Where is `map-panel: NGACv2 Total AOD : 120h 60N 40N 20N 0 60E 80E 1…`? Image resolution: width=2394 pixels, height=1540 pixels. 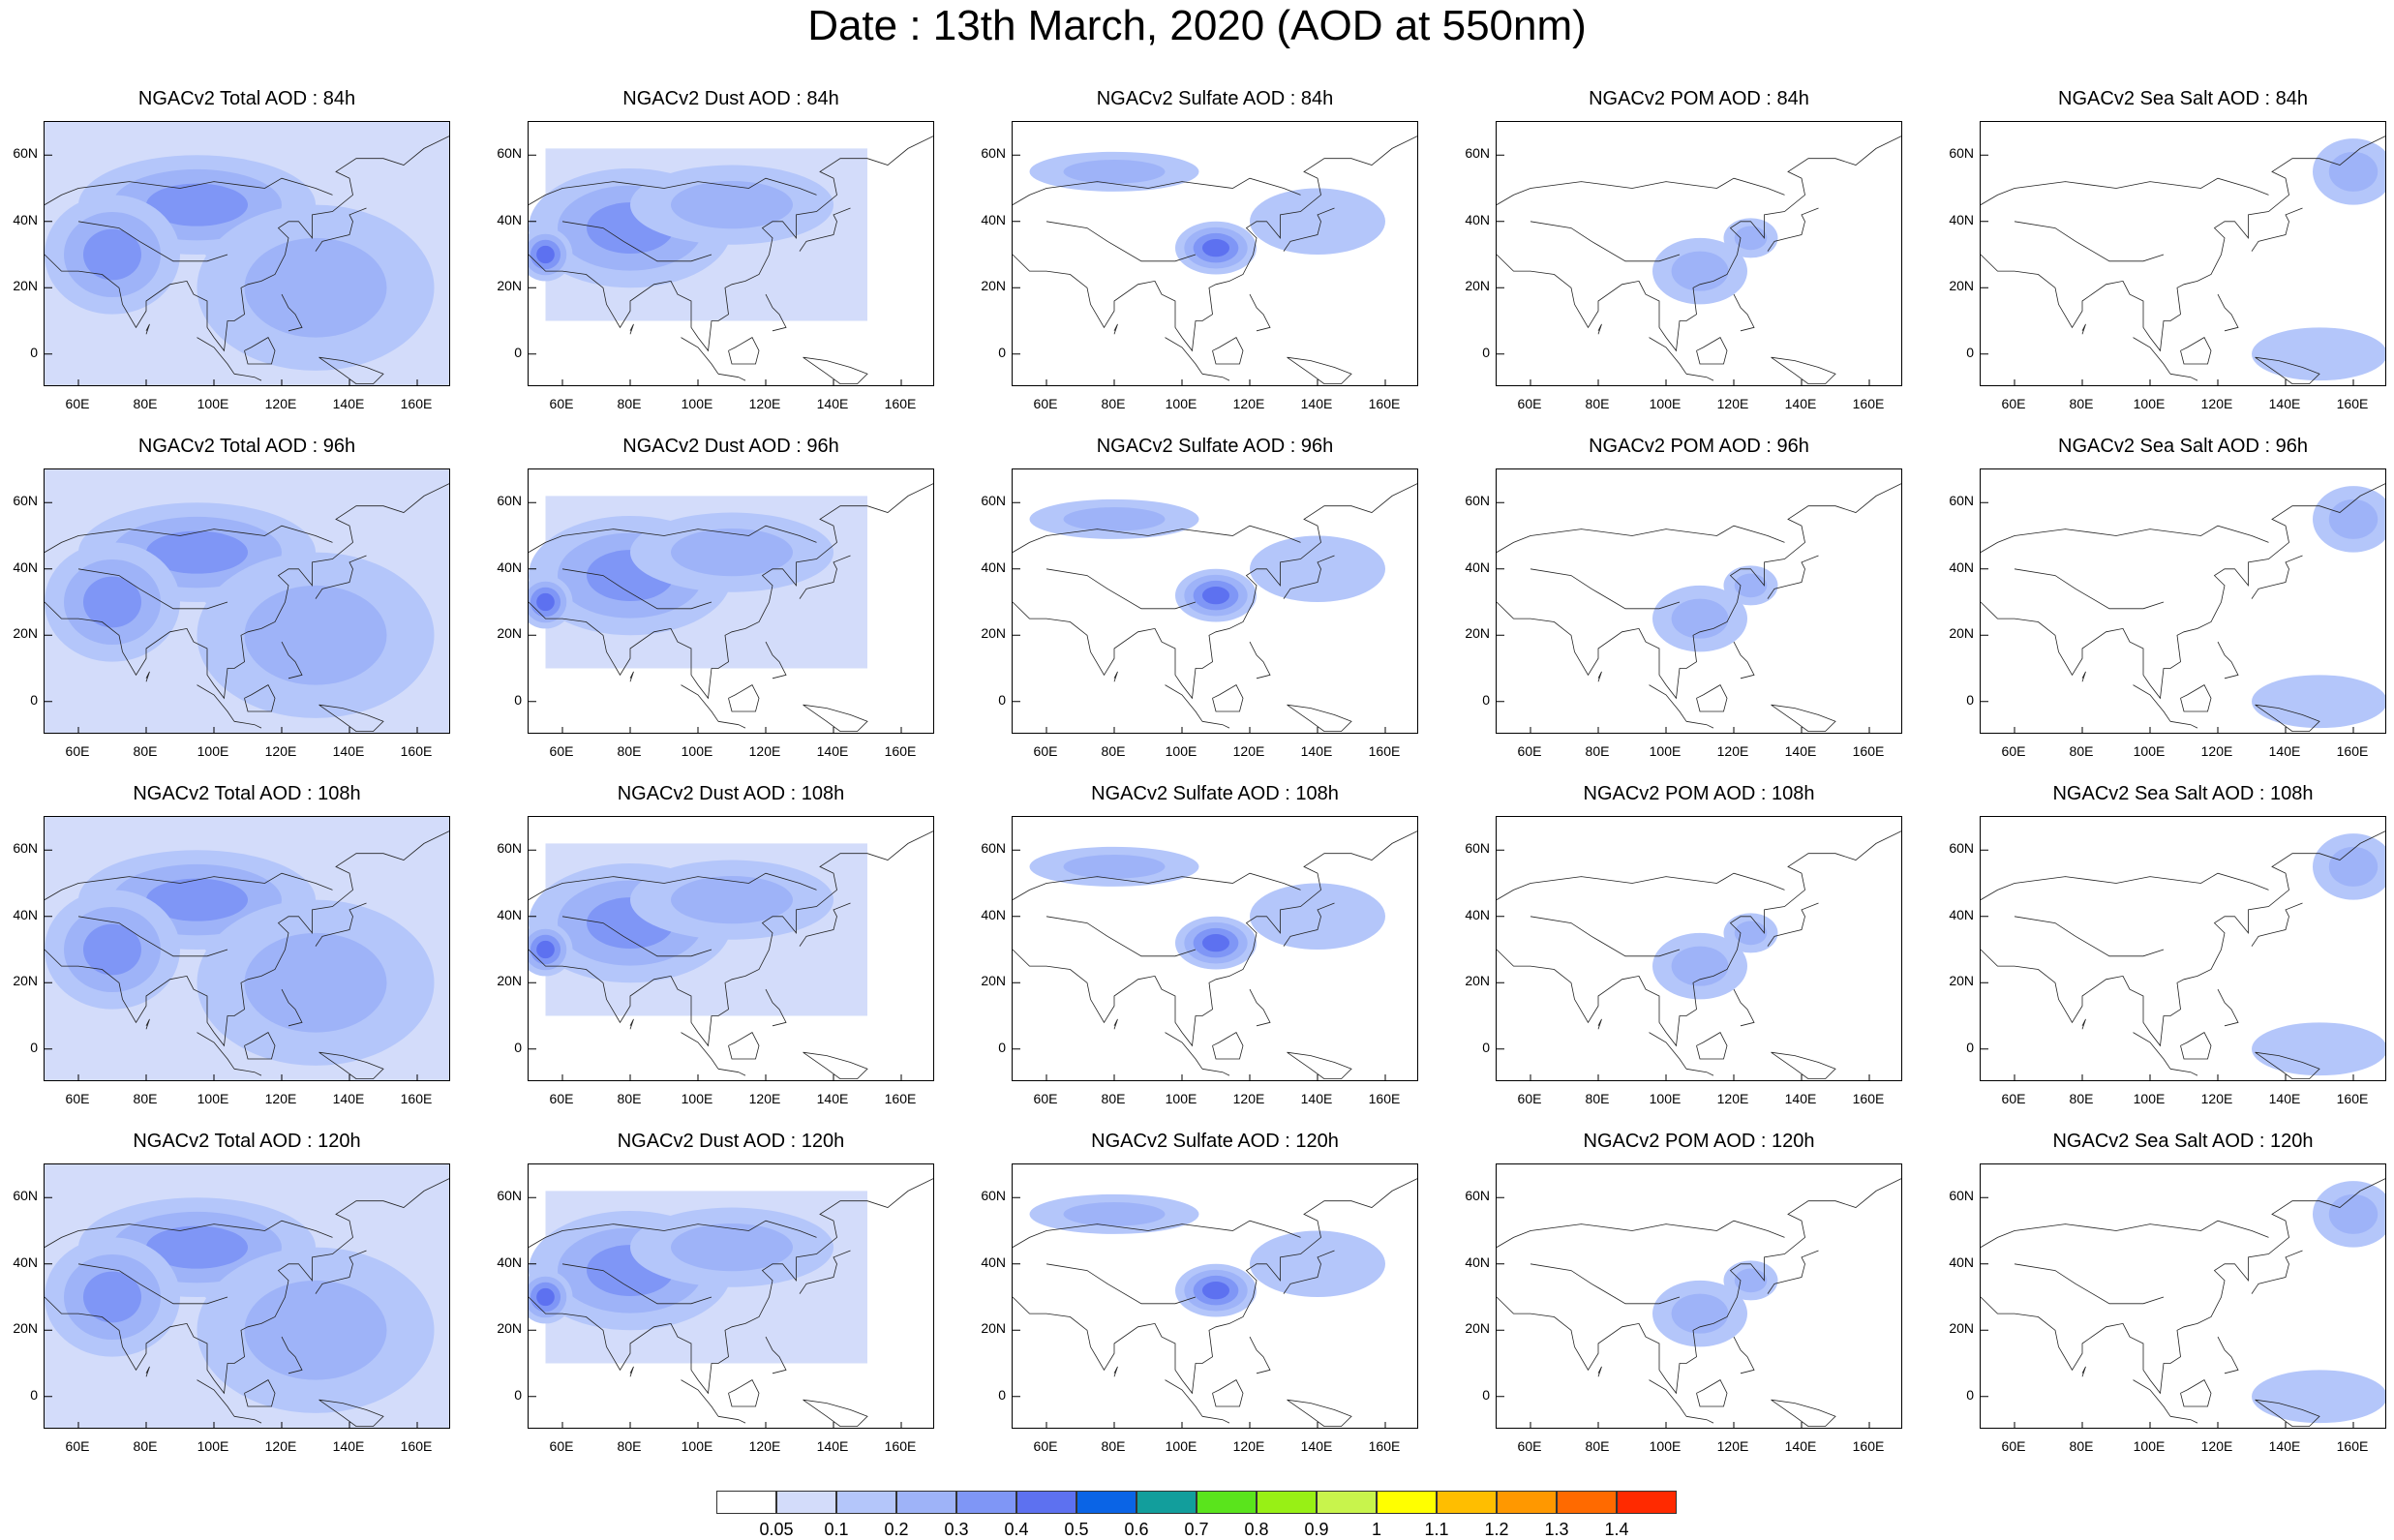 map-panel: NGACv2 Total AOD : 120h 60N 40N 20N 0 60E 80E 1… is located at coordinates (232, 1292).